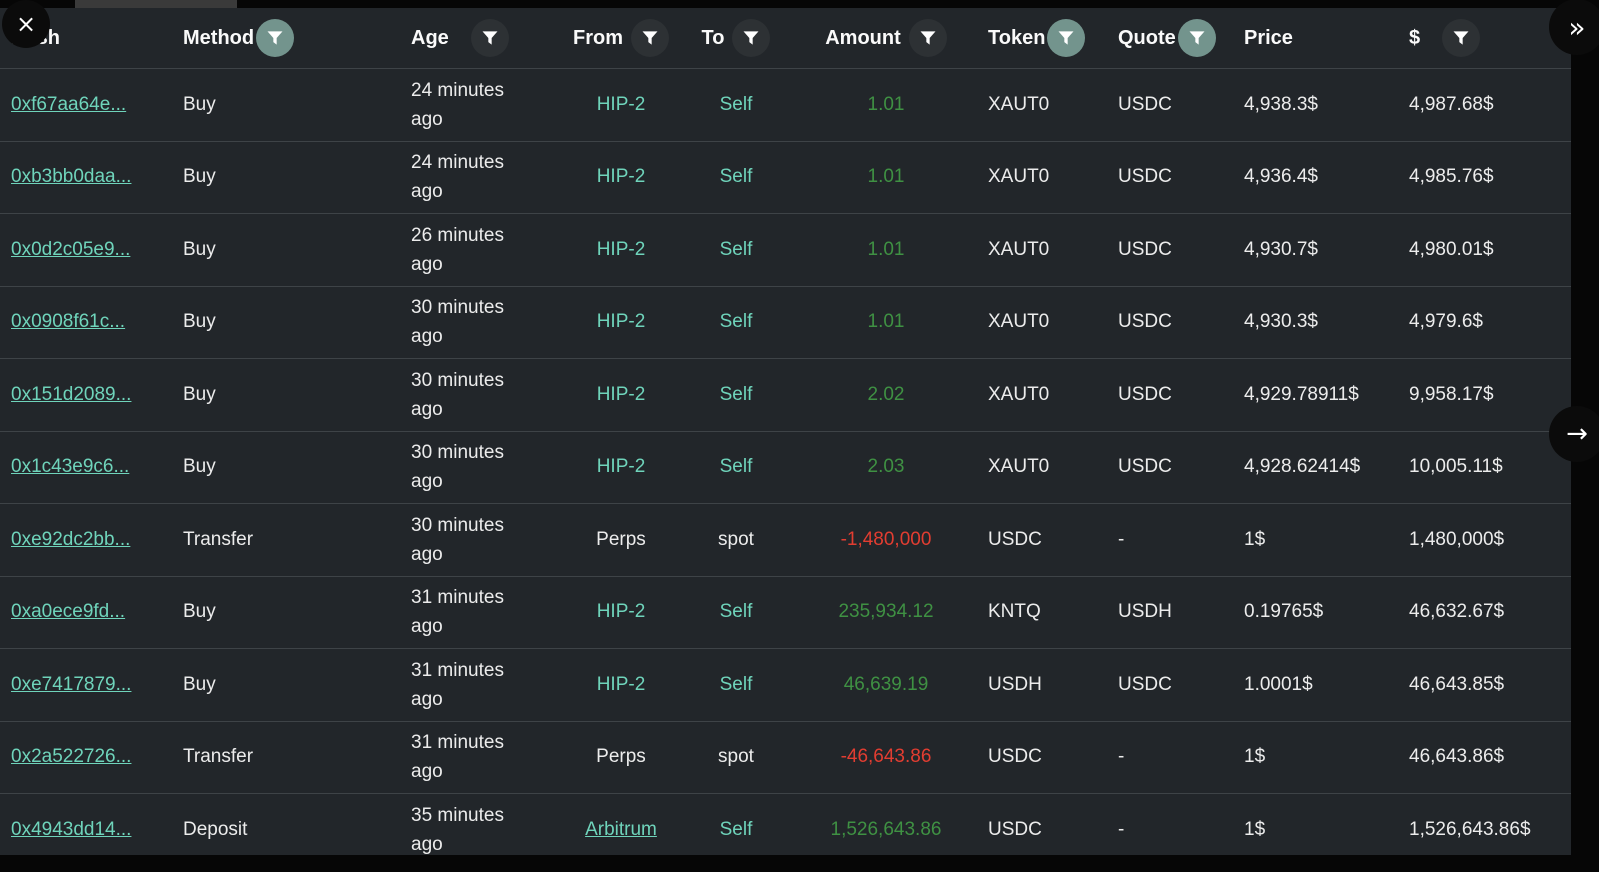 This screenshot has width=1599, height=872. I want to click on funnel-glyph, so click(275, 38).